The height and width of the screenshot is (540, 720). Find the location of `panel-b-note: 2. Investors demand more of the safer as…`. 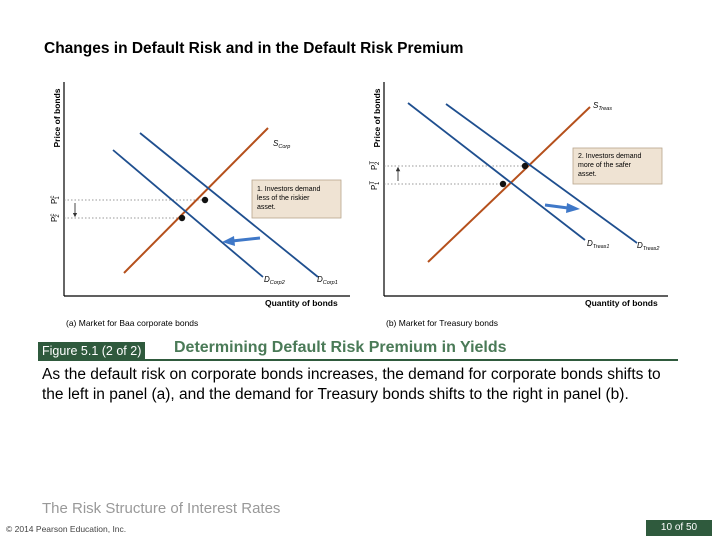

panel-b-note: 2. Investors demand more of the safer as… is located at coordinates (610, 165).